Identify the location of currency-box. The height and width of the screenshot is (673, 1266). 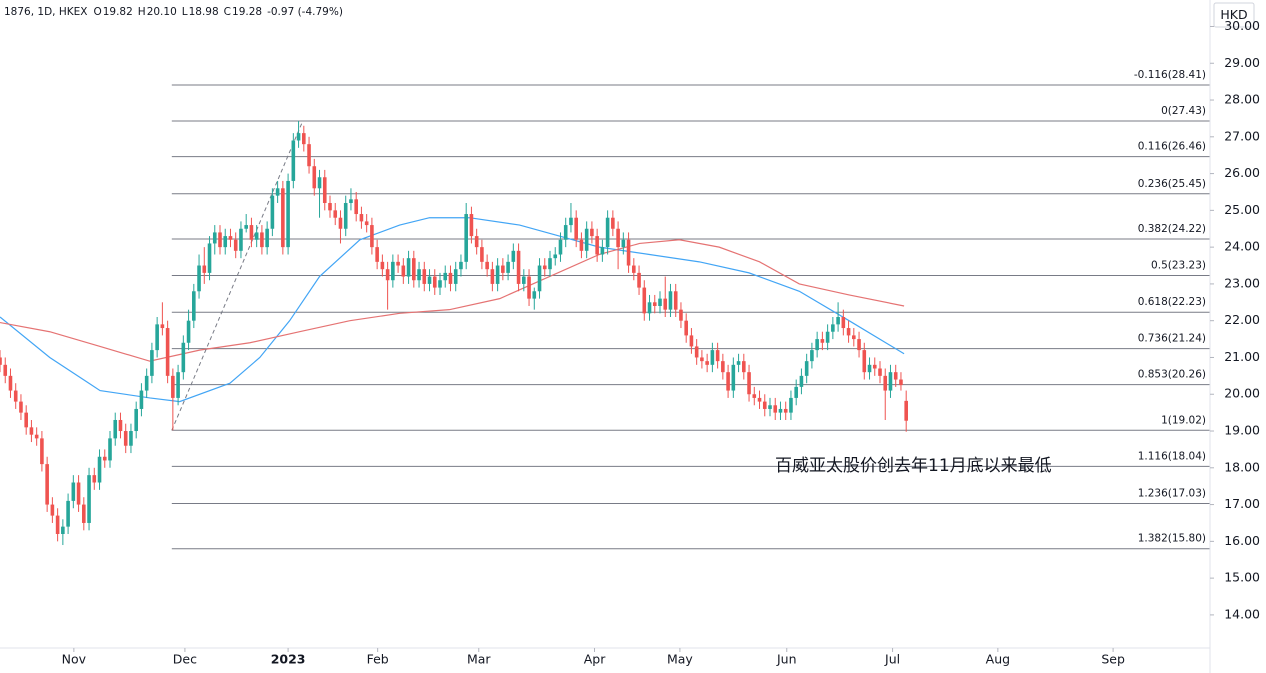
(1234, 15).